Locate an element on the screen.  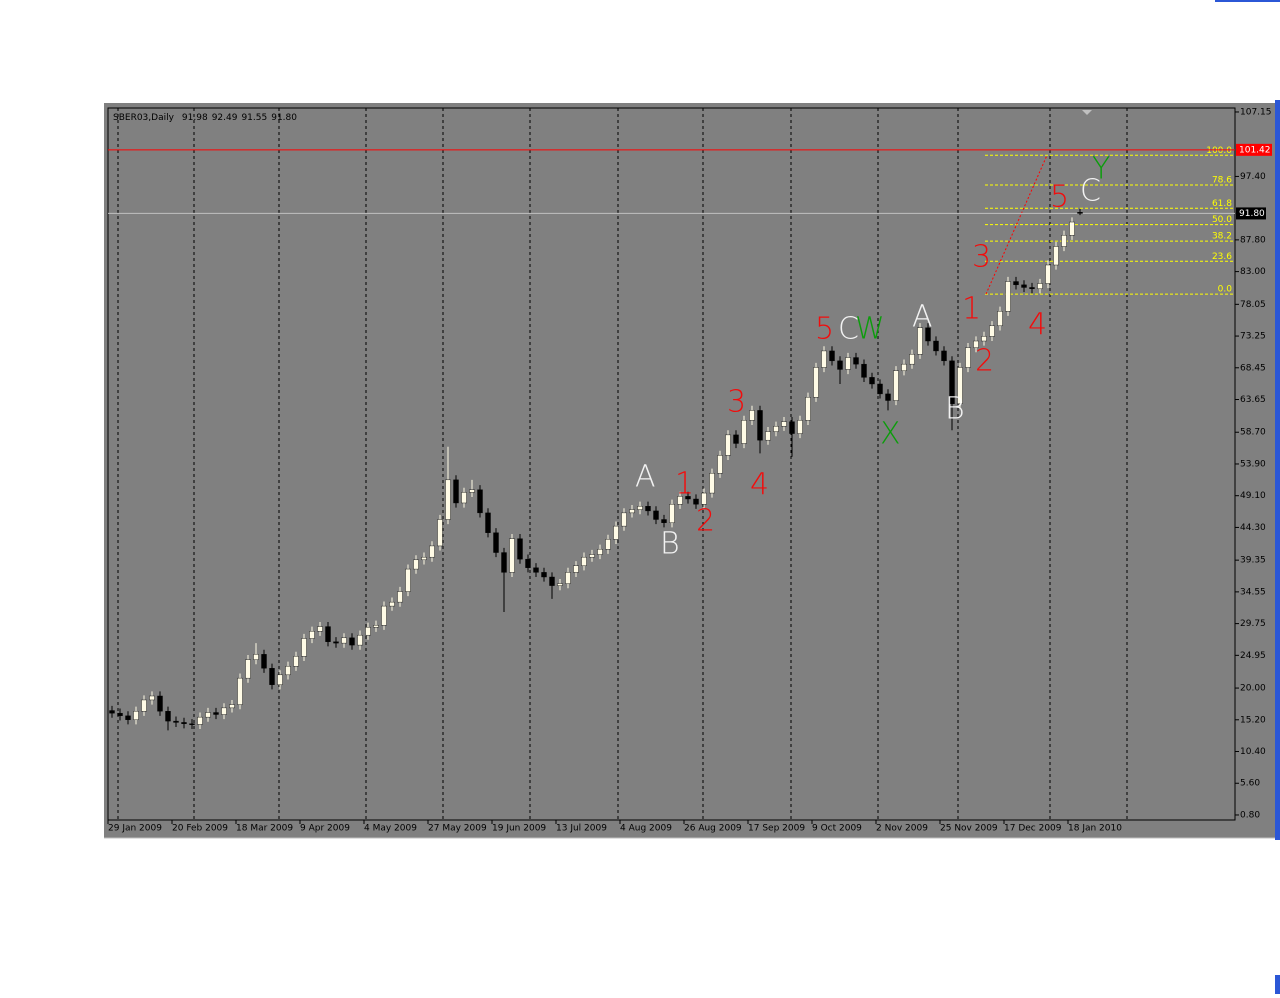
y-tick-label: 44.30 is located at coordinates (1253, 528).